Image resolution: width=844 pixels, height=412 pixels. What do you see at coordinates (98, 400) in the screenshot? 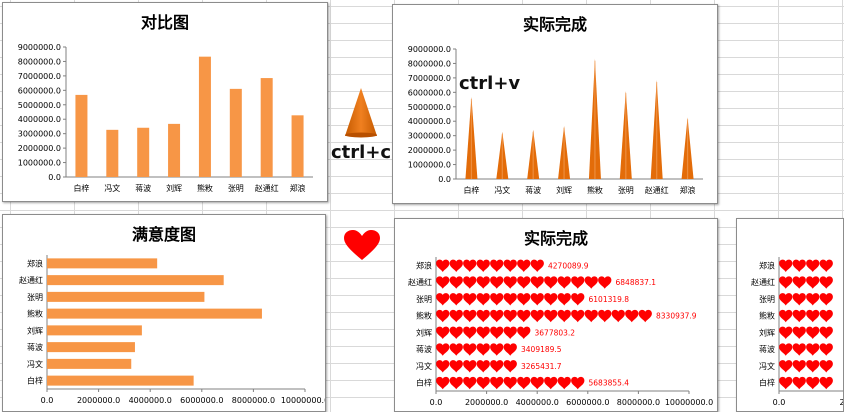
I see `x-tick-label: 2000000.0` at bounding box center [98, 400].